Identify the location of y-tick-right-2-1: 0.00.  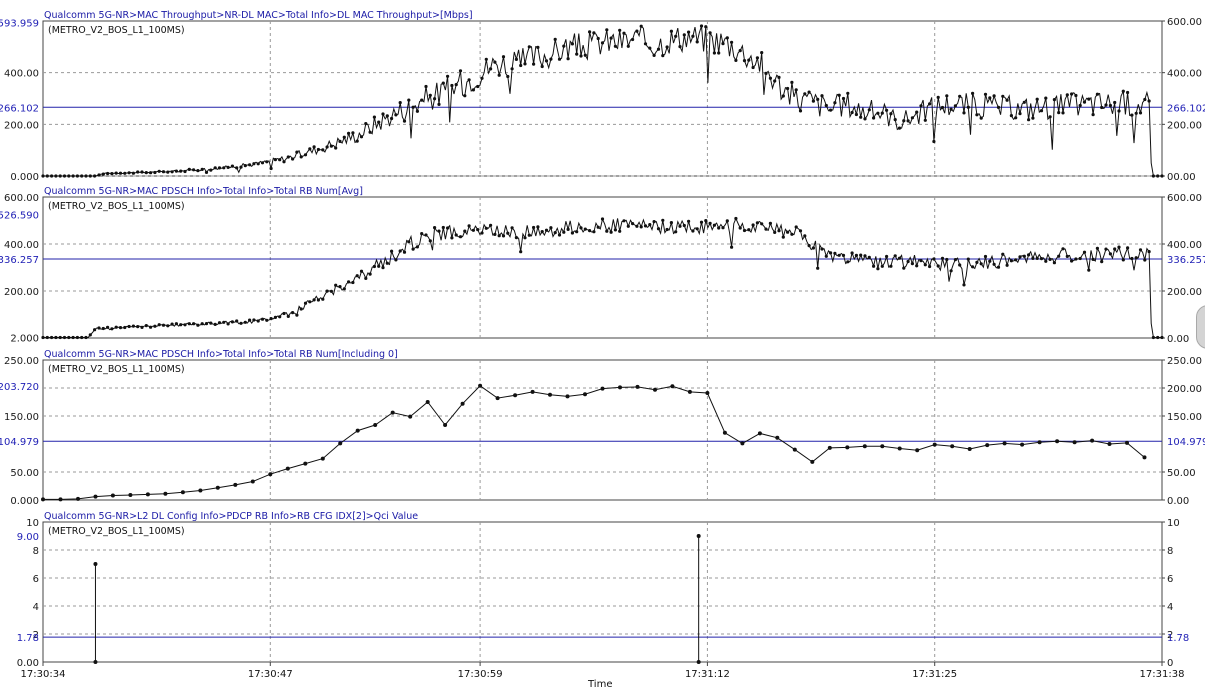
(1178, 339).